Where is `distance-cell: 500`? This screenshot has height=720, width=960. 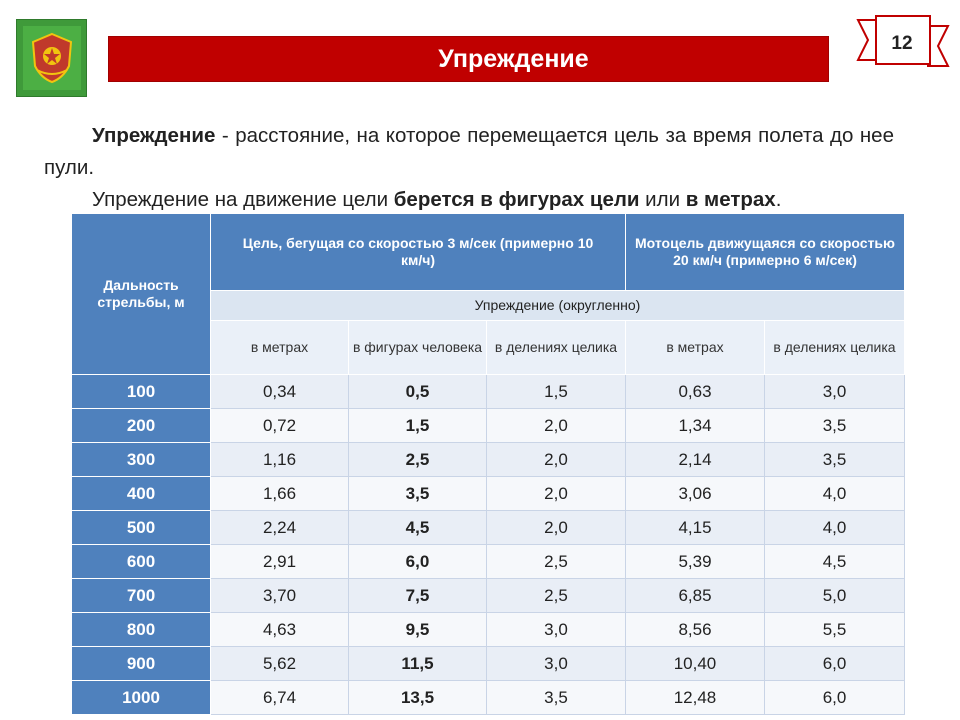 distance-cell: 500 is located at coordinates (141, 527).